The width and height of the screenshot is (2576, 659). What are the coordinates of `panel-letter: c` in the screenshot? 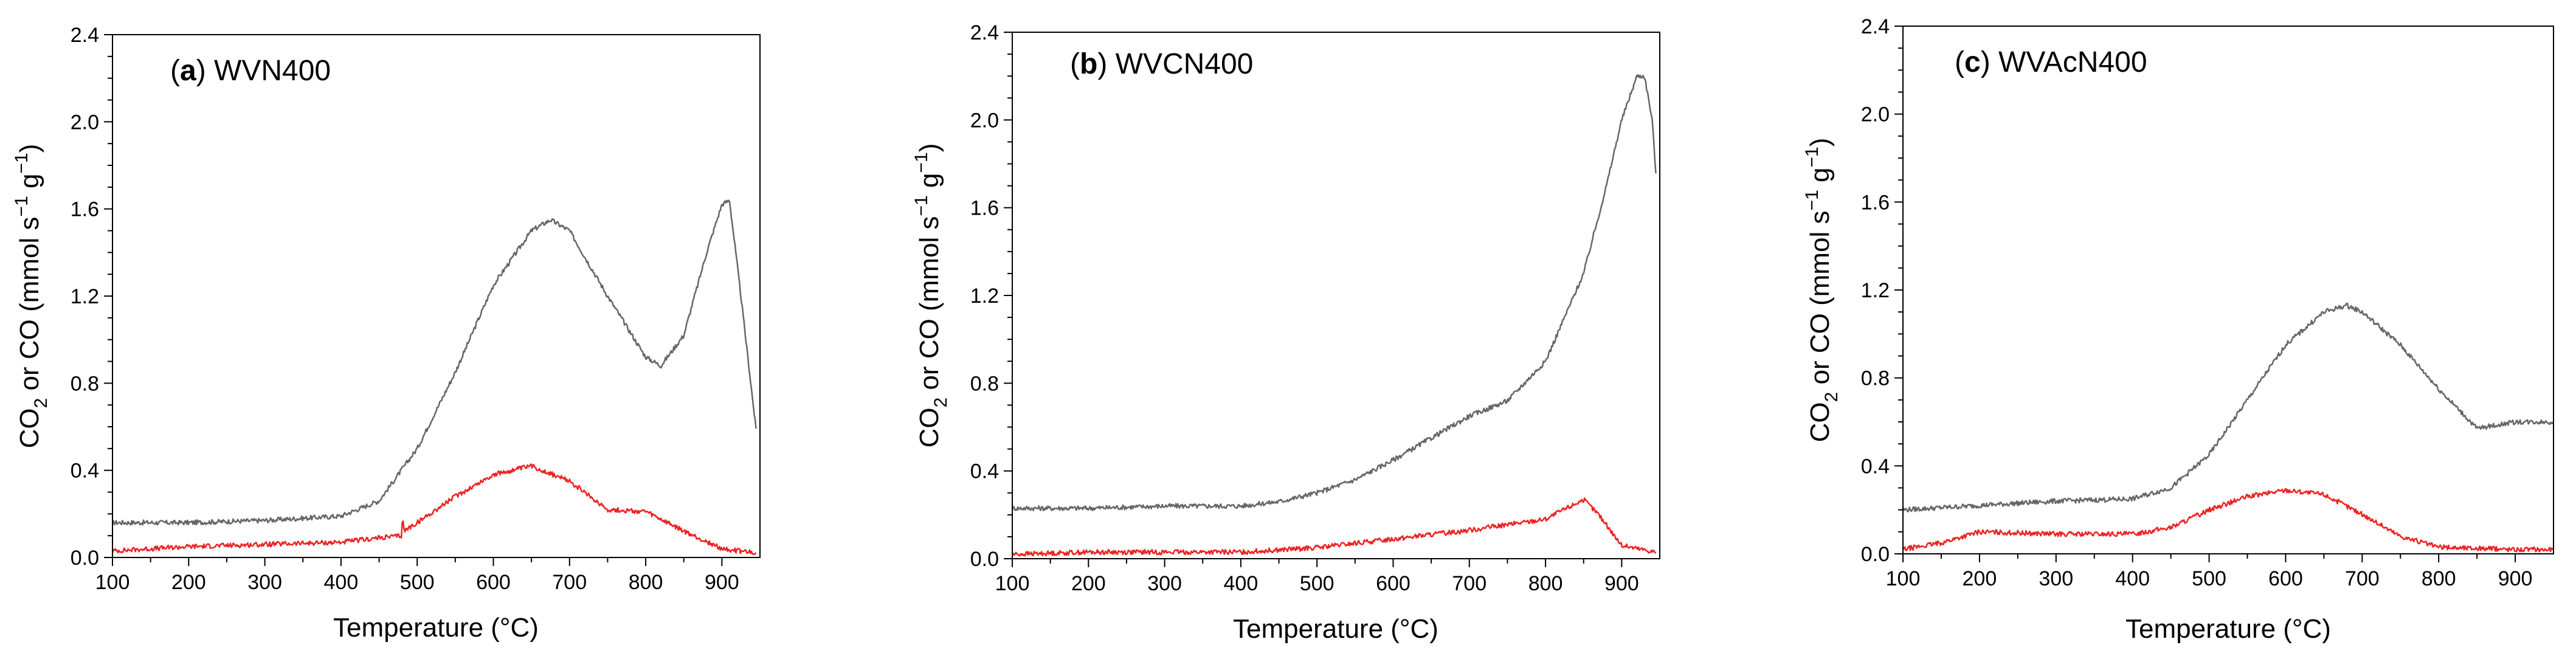 It's located at (1972, 62).